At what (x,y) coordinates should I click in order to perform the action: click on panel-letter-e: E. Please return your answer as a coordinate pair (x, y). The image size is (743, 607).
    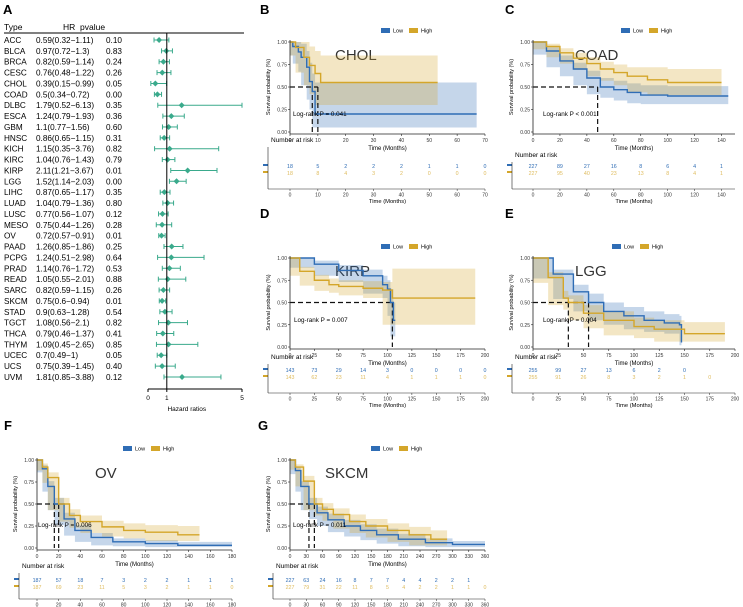
    Looking at the image, I should click on (509, 213).